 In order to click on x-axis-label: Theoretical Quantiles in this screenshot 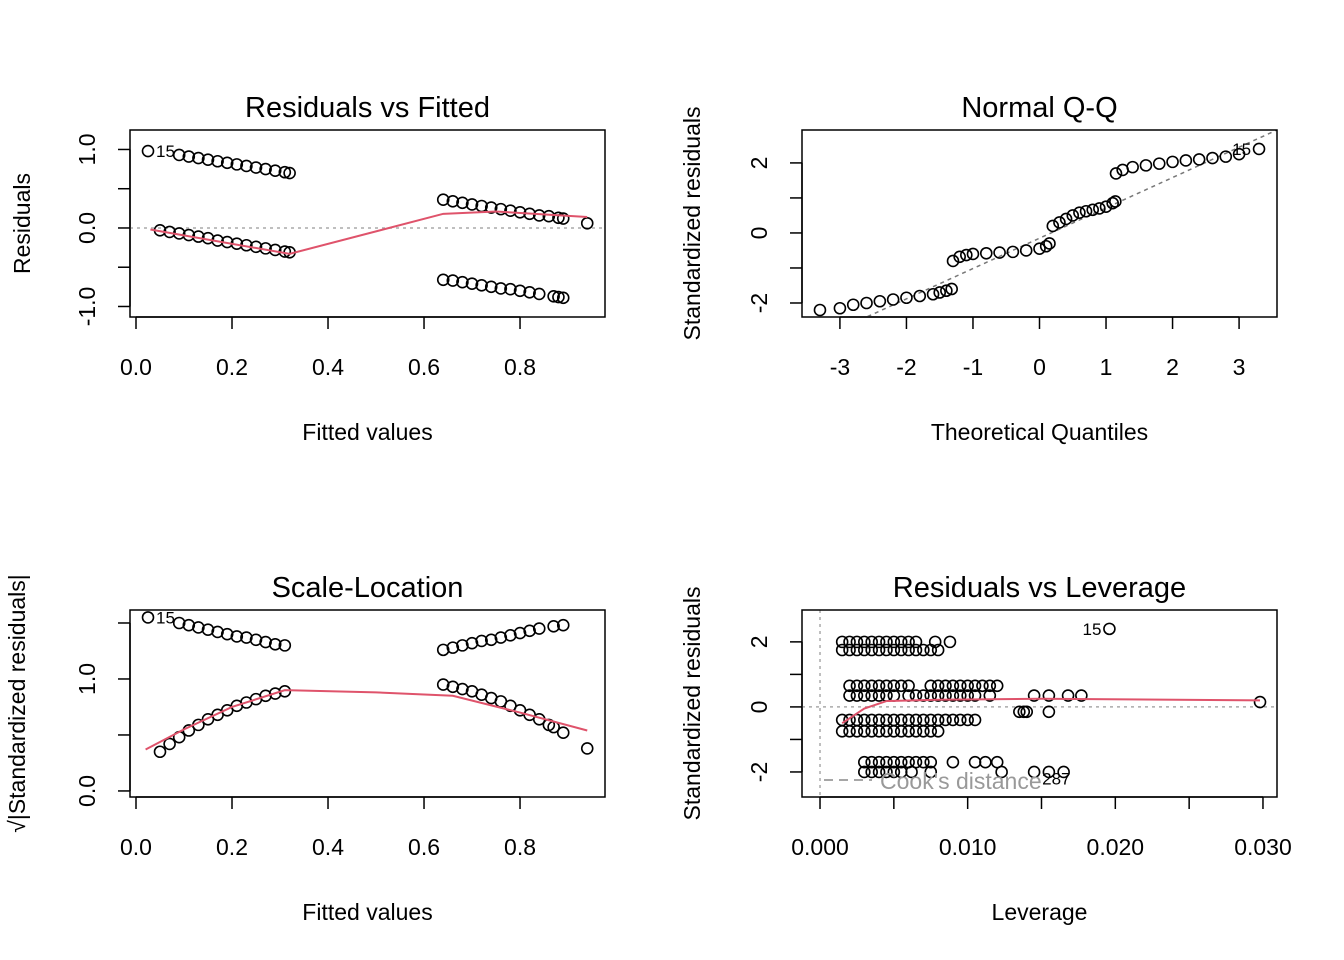, I will do `click(1039, 432)`.